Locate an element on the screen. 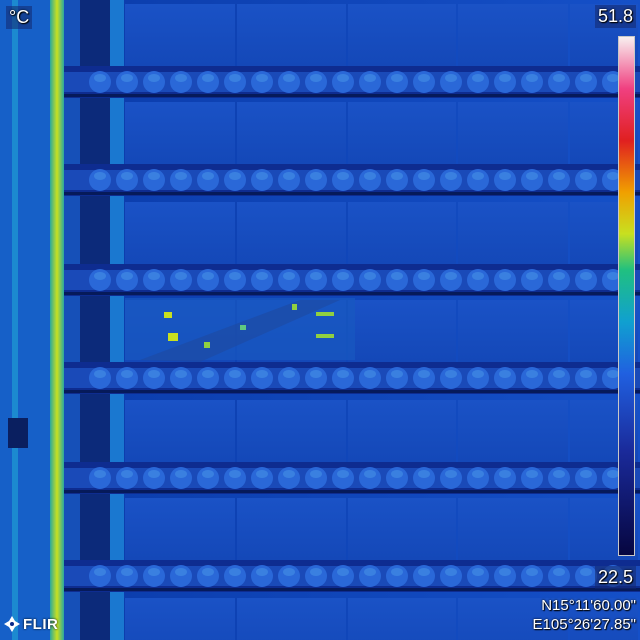 This screenshot has width=640, height=640. scale-min-value: 22.5 is located at coordinates (615, 577).